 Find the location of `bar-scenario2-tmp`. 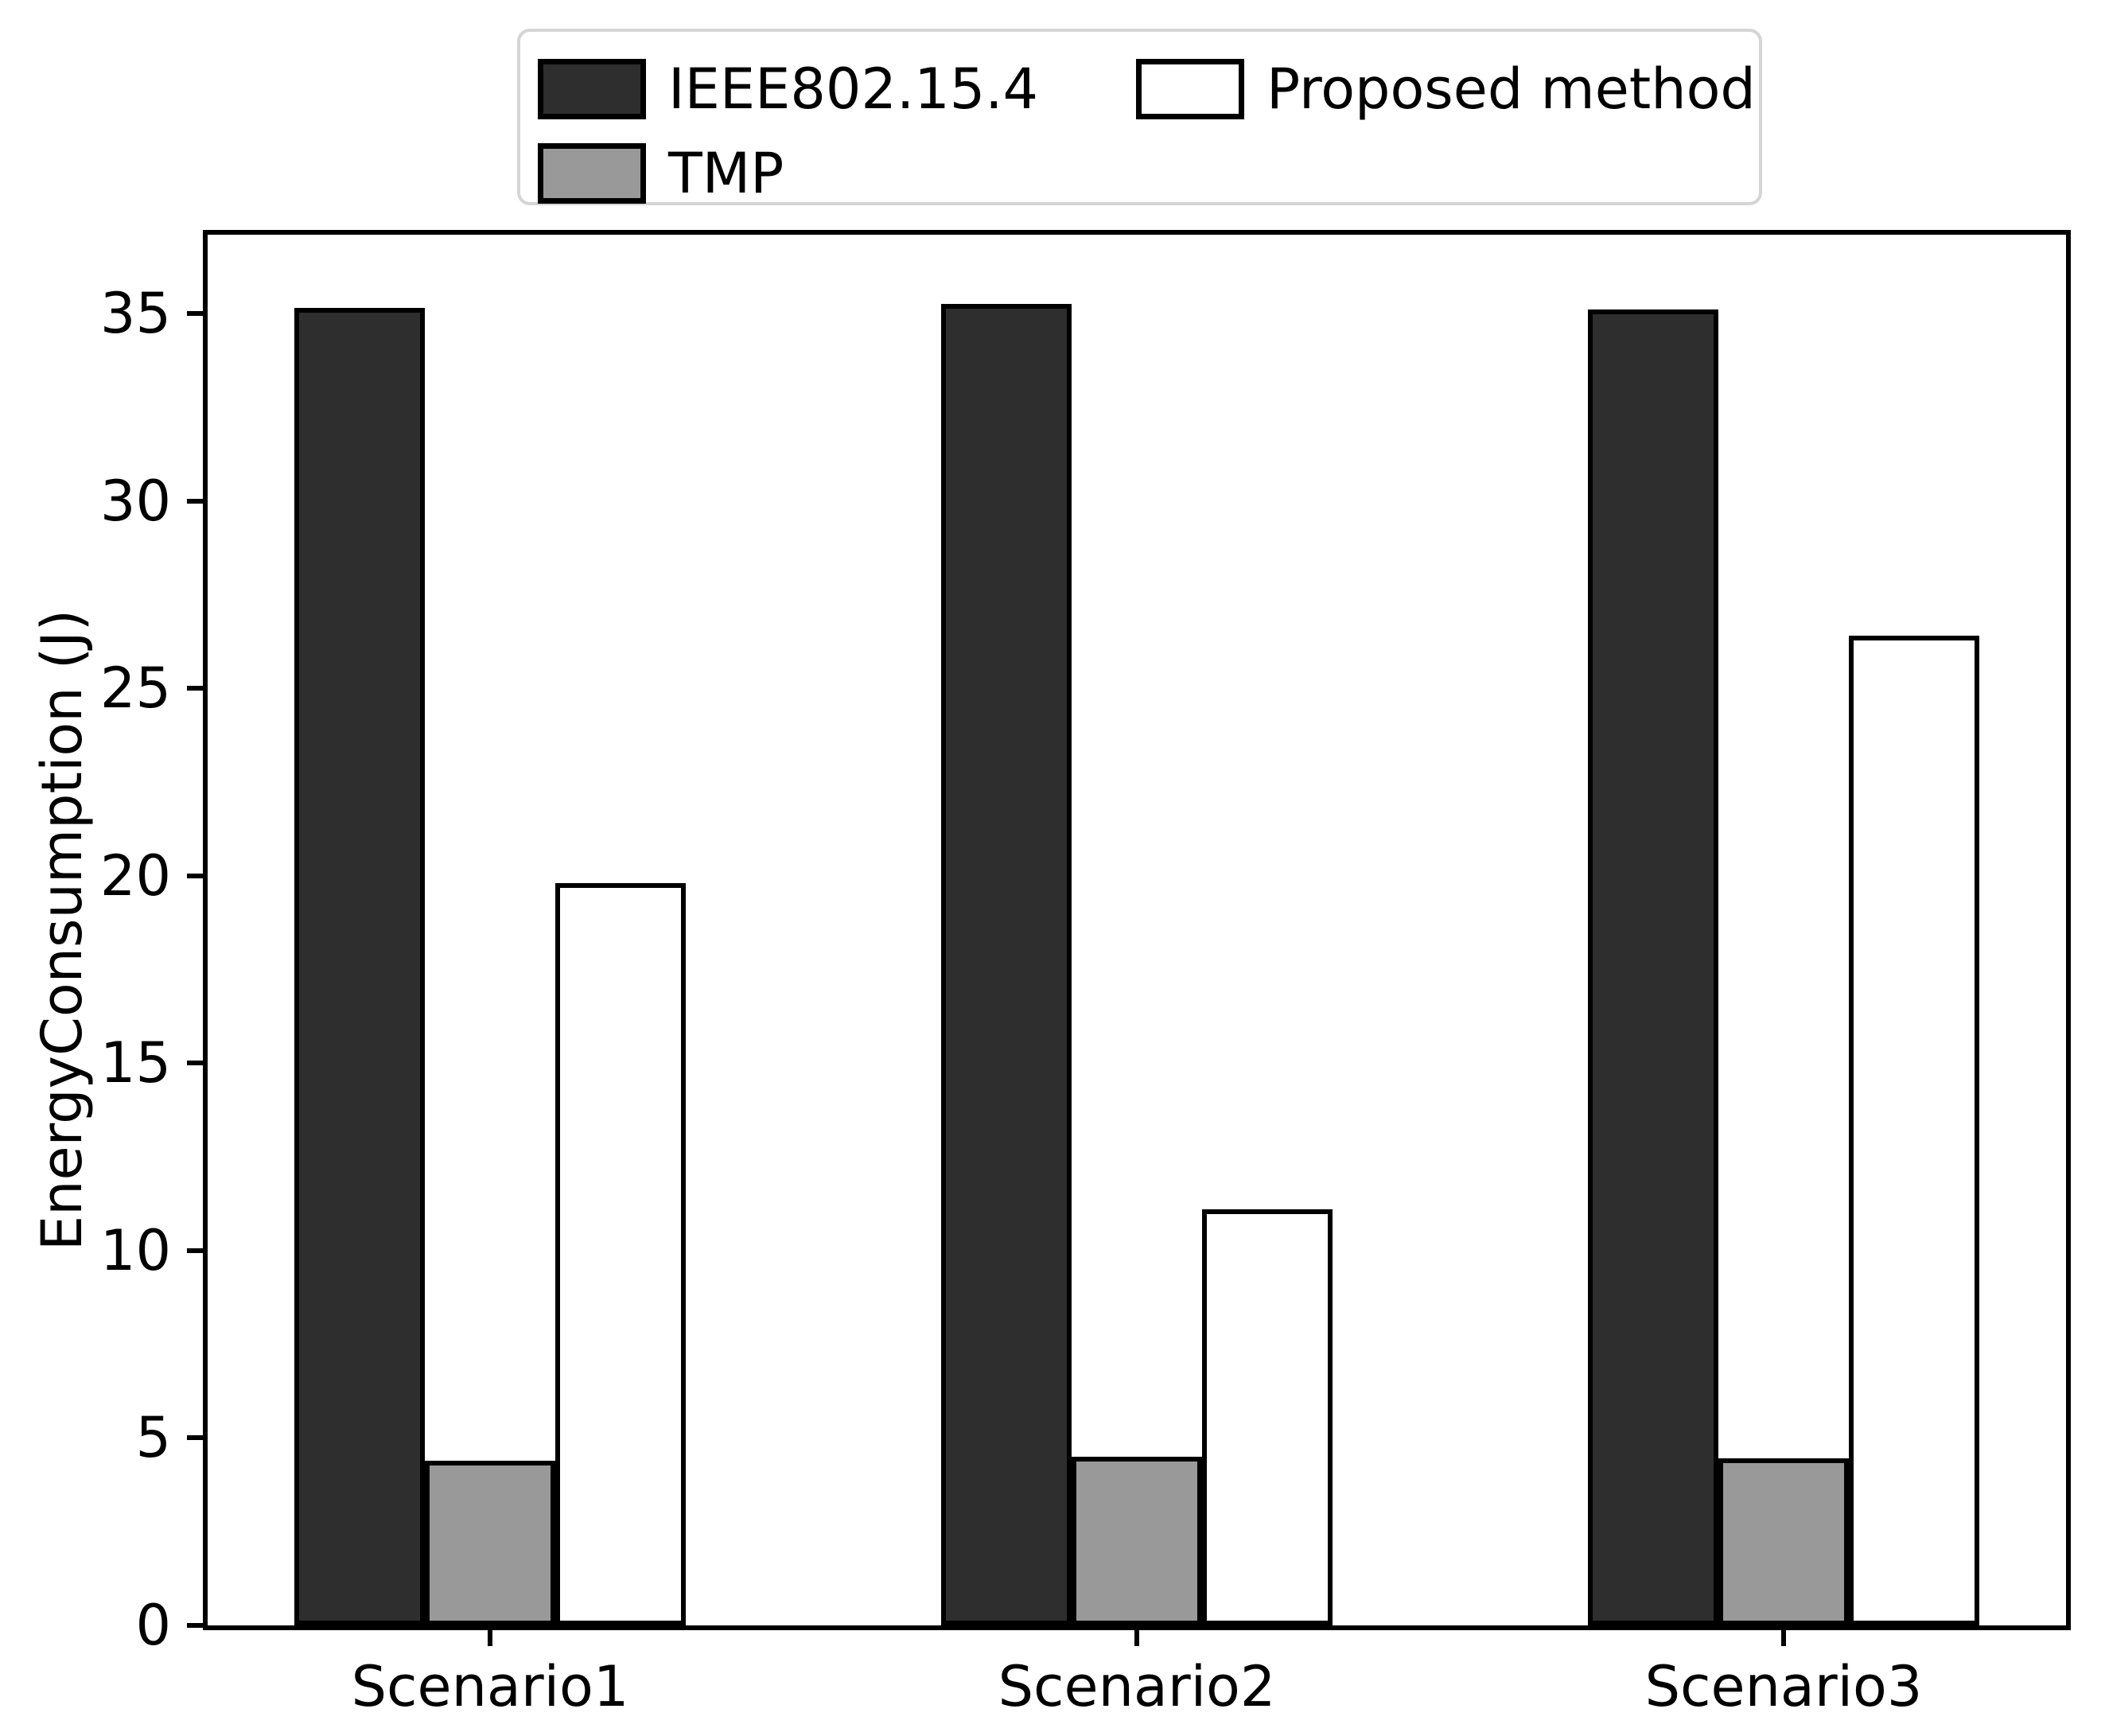

bar-scenario2-tmp is located at coordinates (1137, 1541).